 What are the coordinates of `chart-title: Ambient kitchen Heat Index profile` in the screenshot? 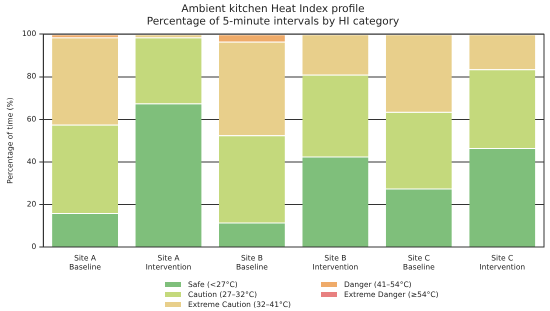 It's located at (273, 9).